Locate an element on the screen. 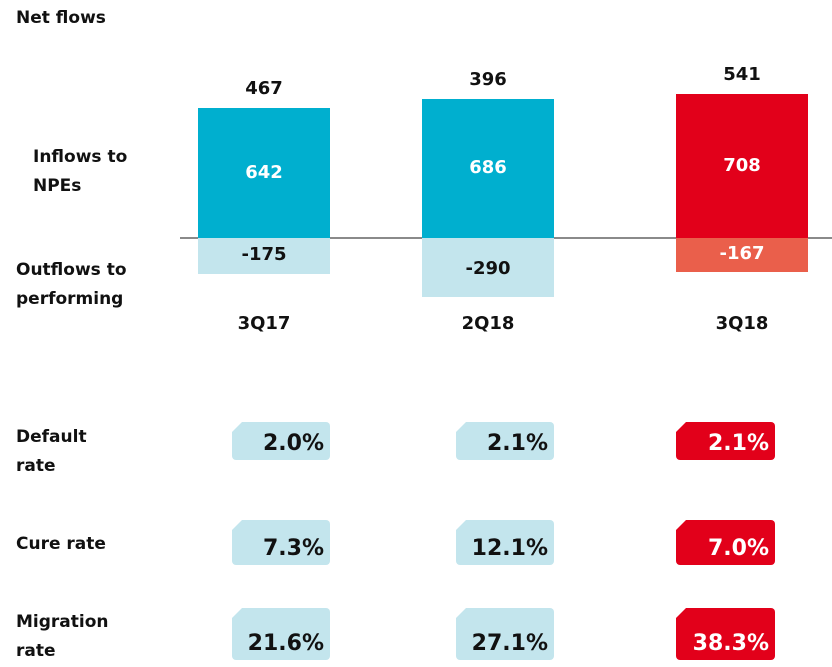 This screenshot has height=667, width=832. rate-label: Cure rate is located at coordinates (61, 544).